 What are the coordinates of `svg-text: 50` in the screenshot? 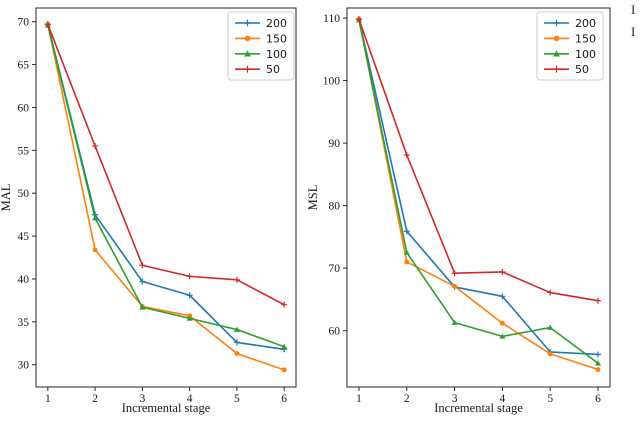 It's located at (24, 194).